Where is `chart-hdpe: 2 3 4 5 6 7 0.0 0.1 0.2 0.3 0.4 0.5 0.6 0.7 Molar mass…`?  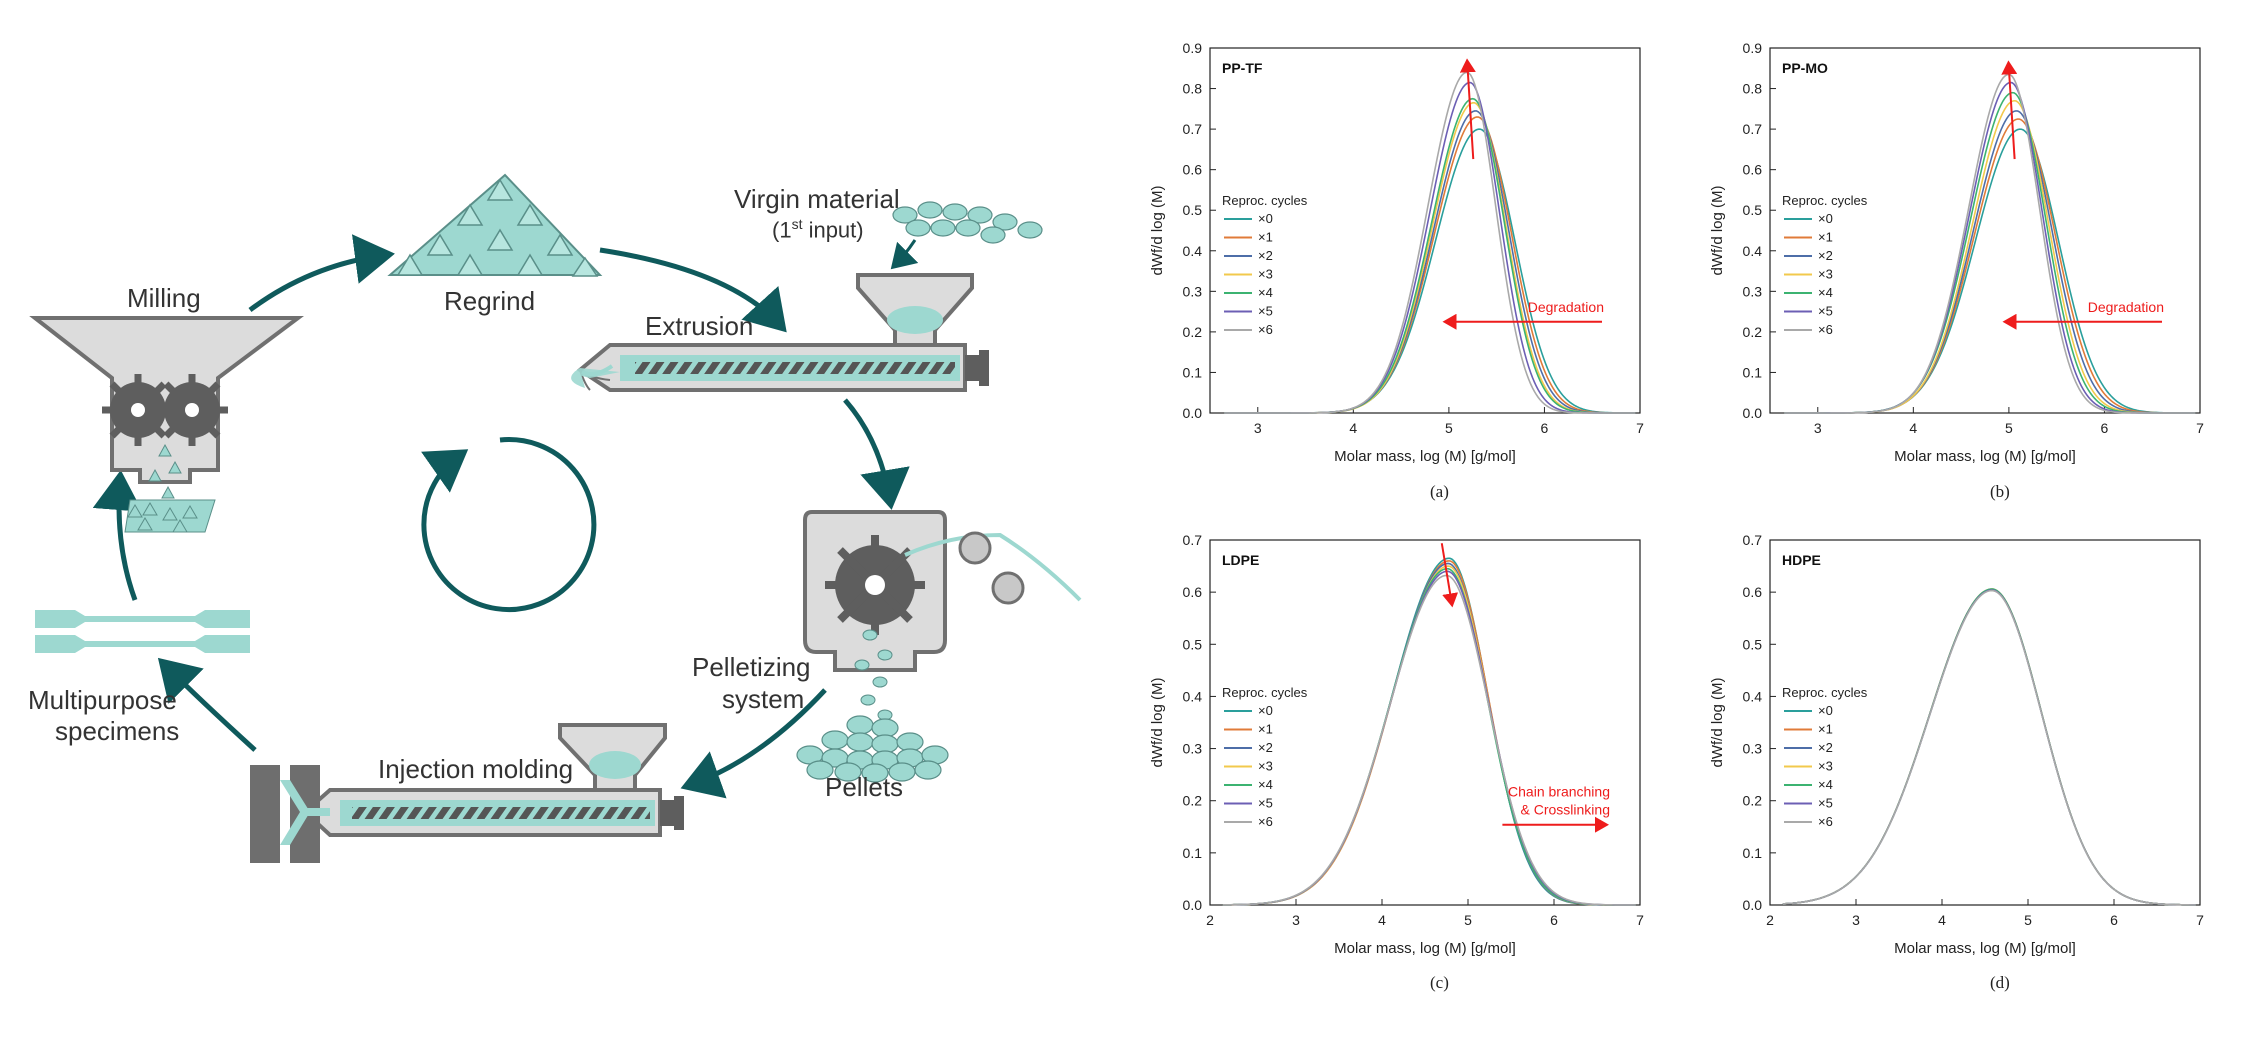 chart-hdpe: 2 3 4 5 6 7 0.0 0.1 0.2 0.3 0.4 0.5 0.6 0.7 Molar mass… is located at coordinates (1956, 744).